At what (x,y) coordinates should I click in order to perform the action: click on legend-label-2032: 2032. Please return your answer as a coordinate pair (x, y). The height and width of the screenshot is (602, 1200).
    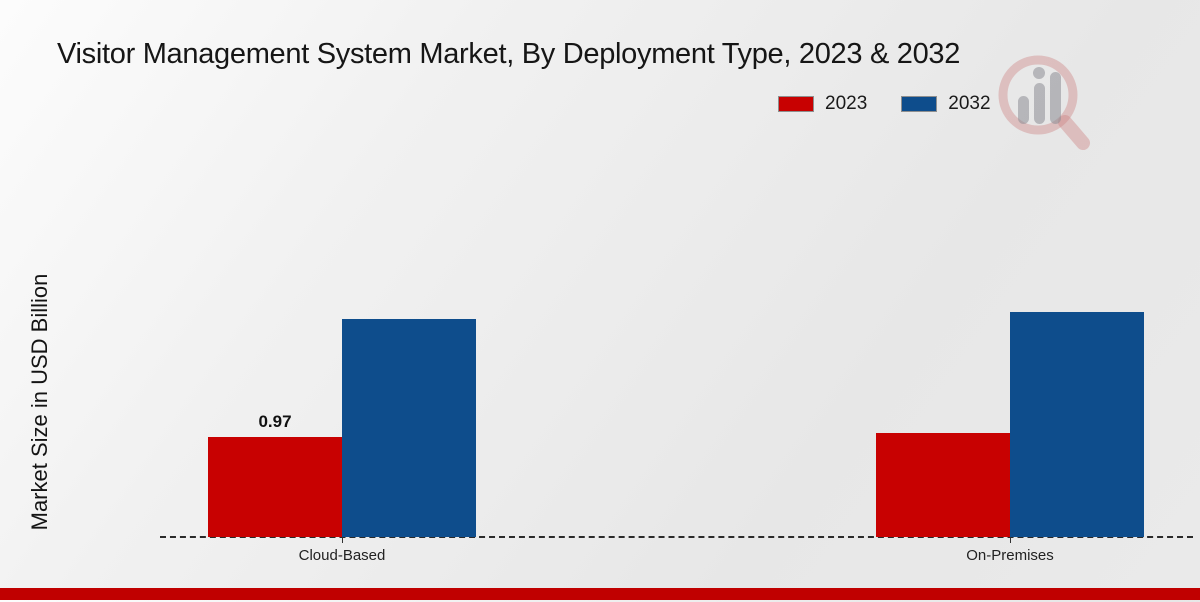
    Looking at the image, I should click on (969, 103).